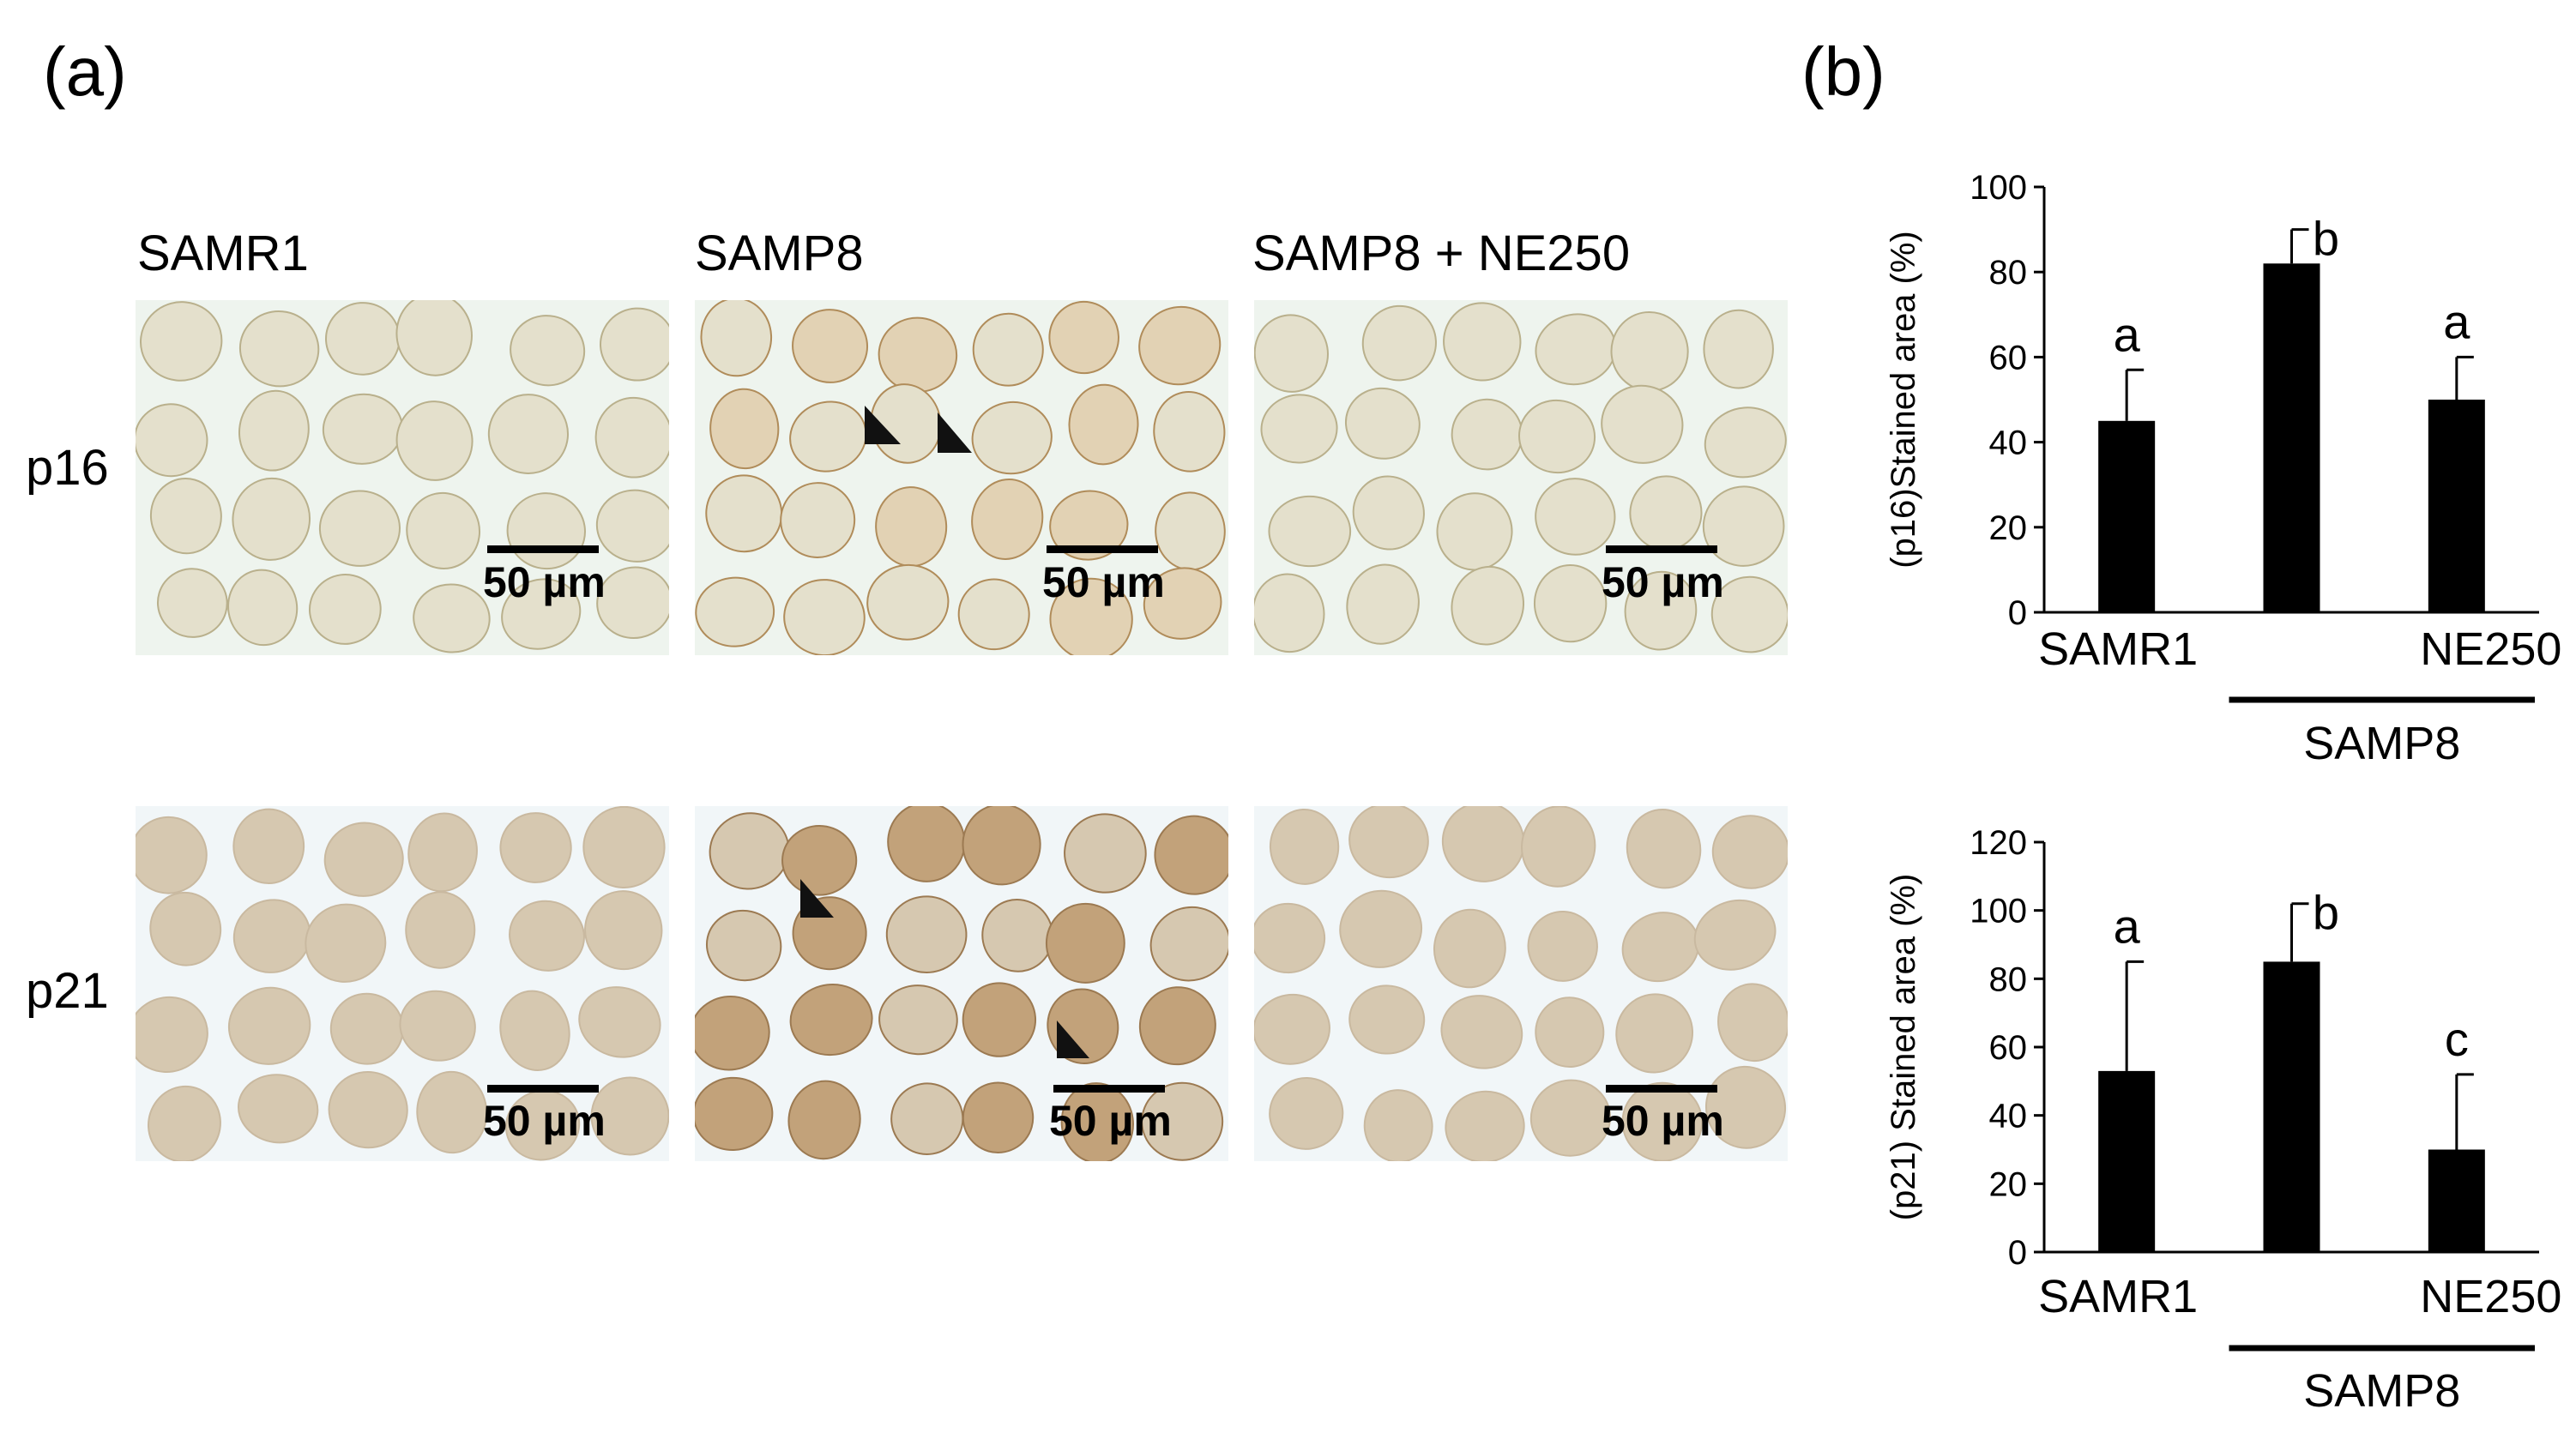 This screenshot has height=1445, width=2576. I want to click on micrograph-p16-samr1, so click(402, 477).